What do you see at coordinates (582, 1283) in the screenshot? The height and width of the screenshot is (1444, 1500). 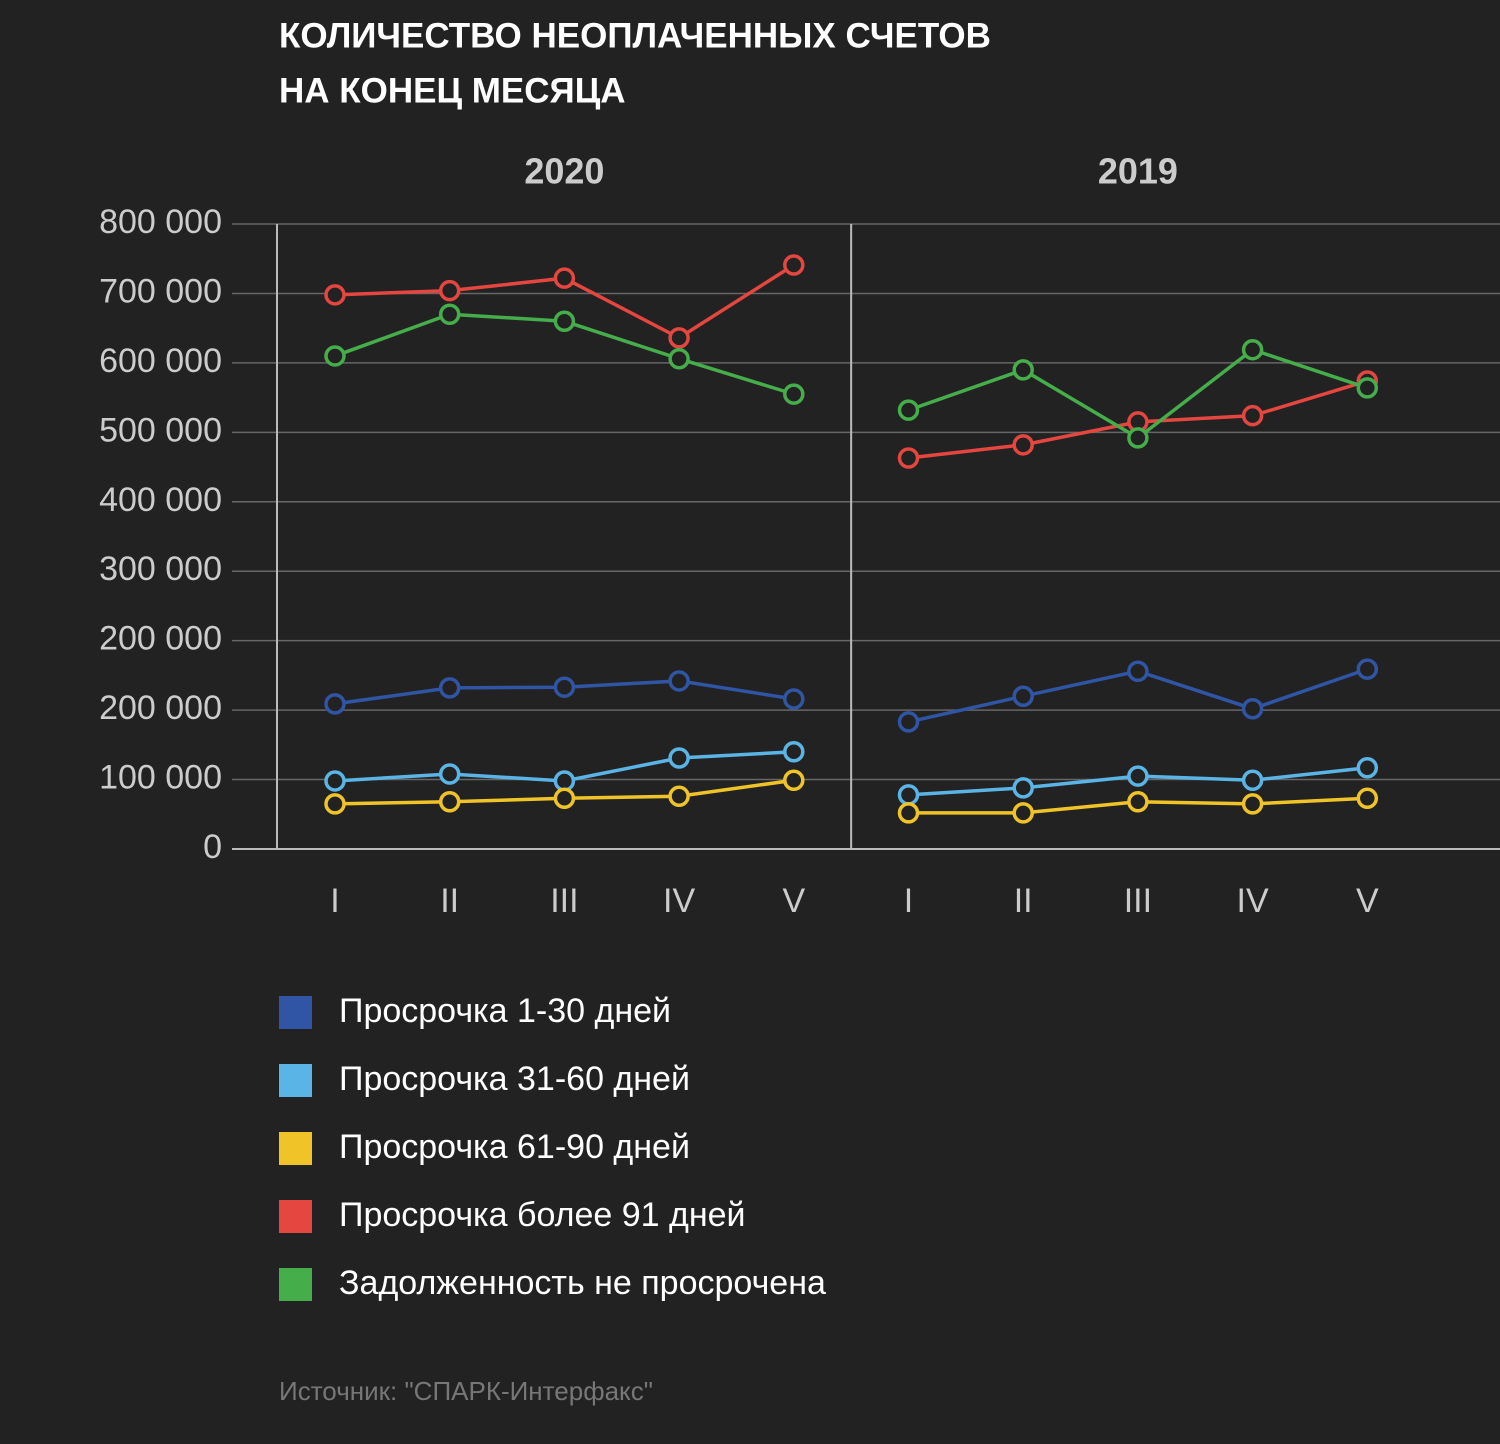 I see `legend-label: Задолженность не просрочена` at bounding box center [582, 1283].